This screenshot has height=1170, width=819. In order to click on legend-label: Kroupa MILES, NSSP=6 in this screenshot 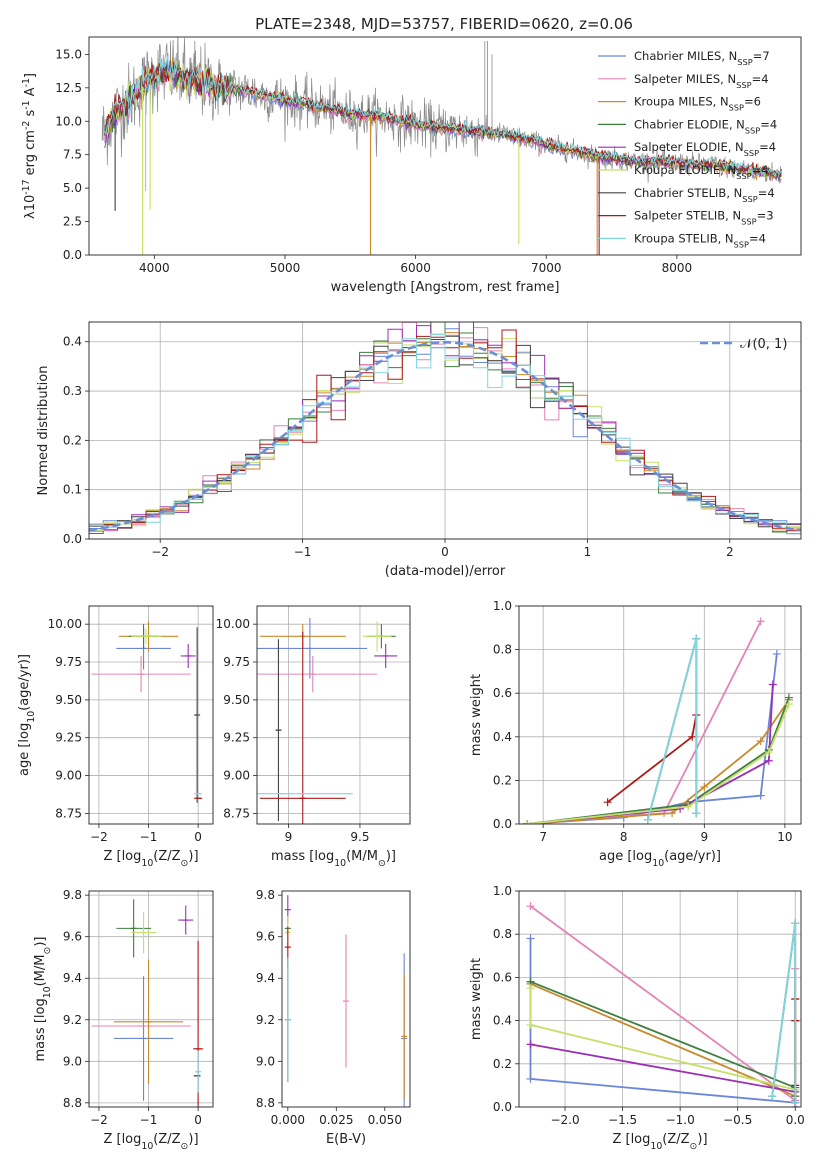, I will do `click(697, 104)`.